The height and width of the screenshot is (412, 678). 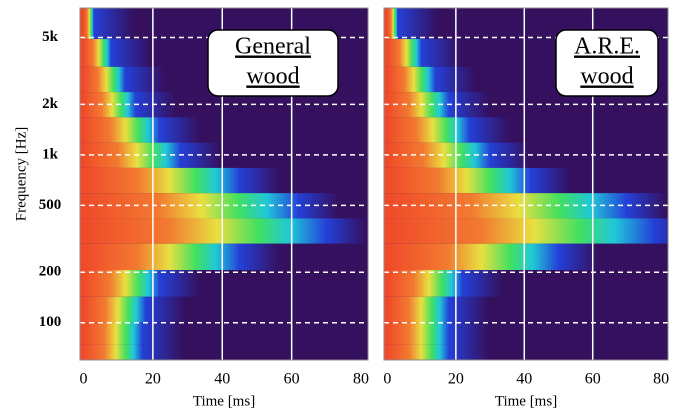 What do you see at coordinates (50, 322) in the screenshot?
I see `y-tick-label: 100` at bounding box center [50, 322].